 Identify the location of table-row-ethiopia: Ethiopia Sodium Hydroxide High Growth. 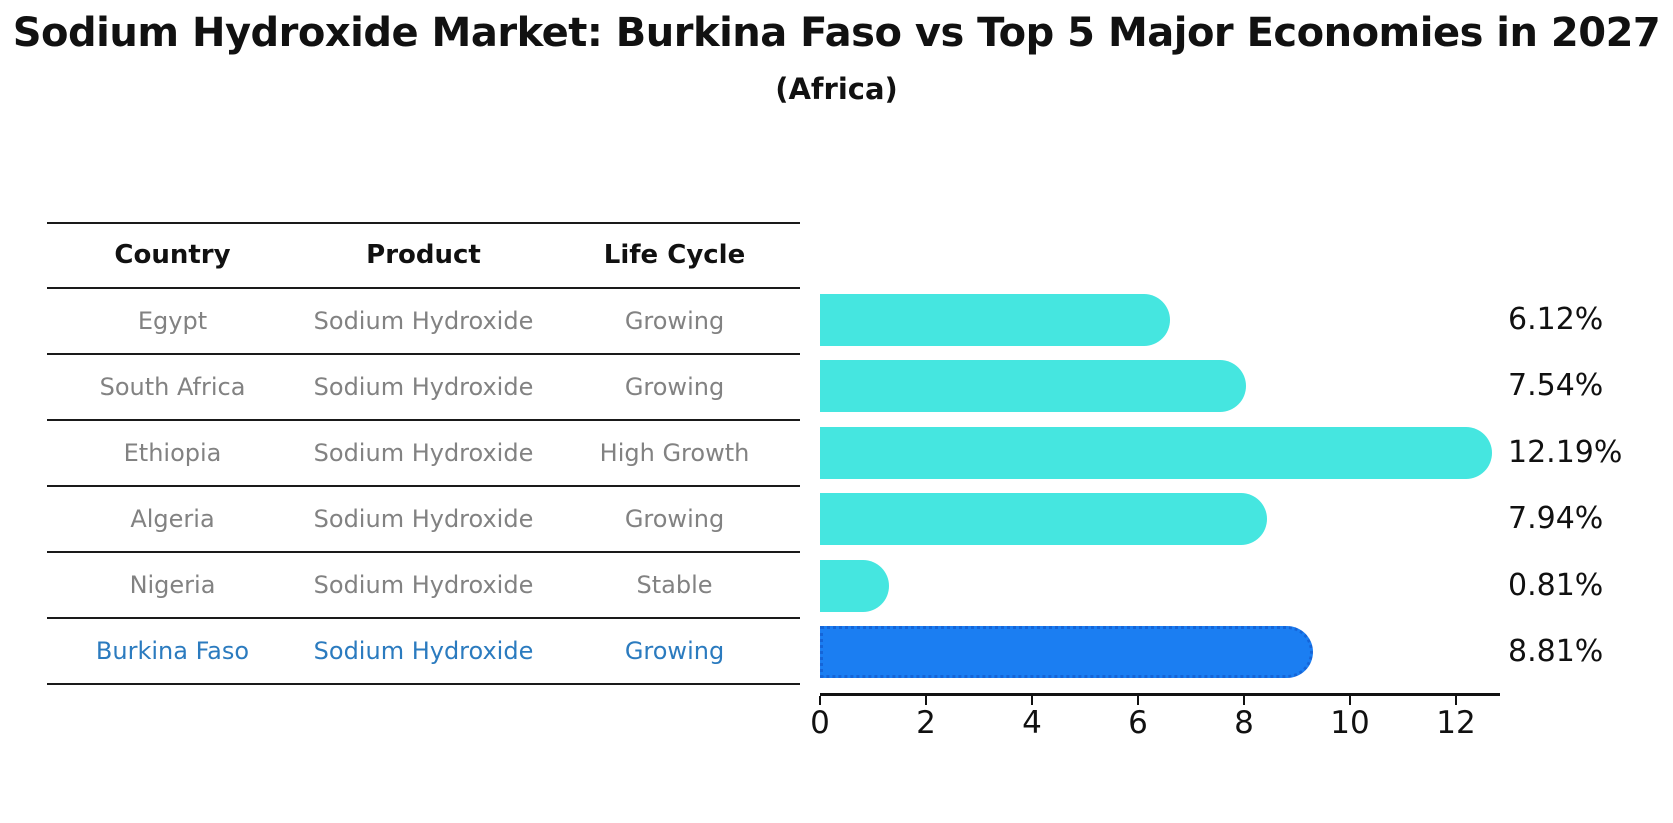
(423, 454).